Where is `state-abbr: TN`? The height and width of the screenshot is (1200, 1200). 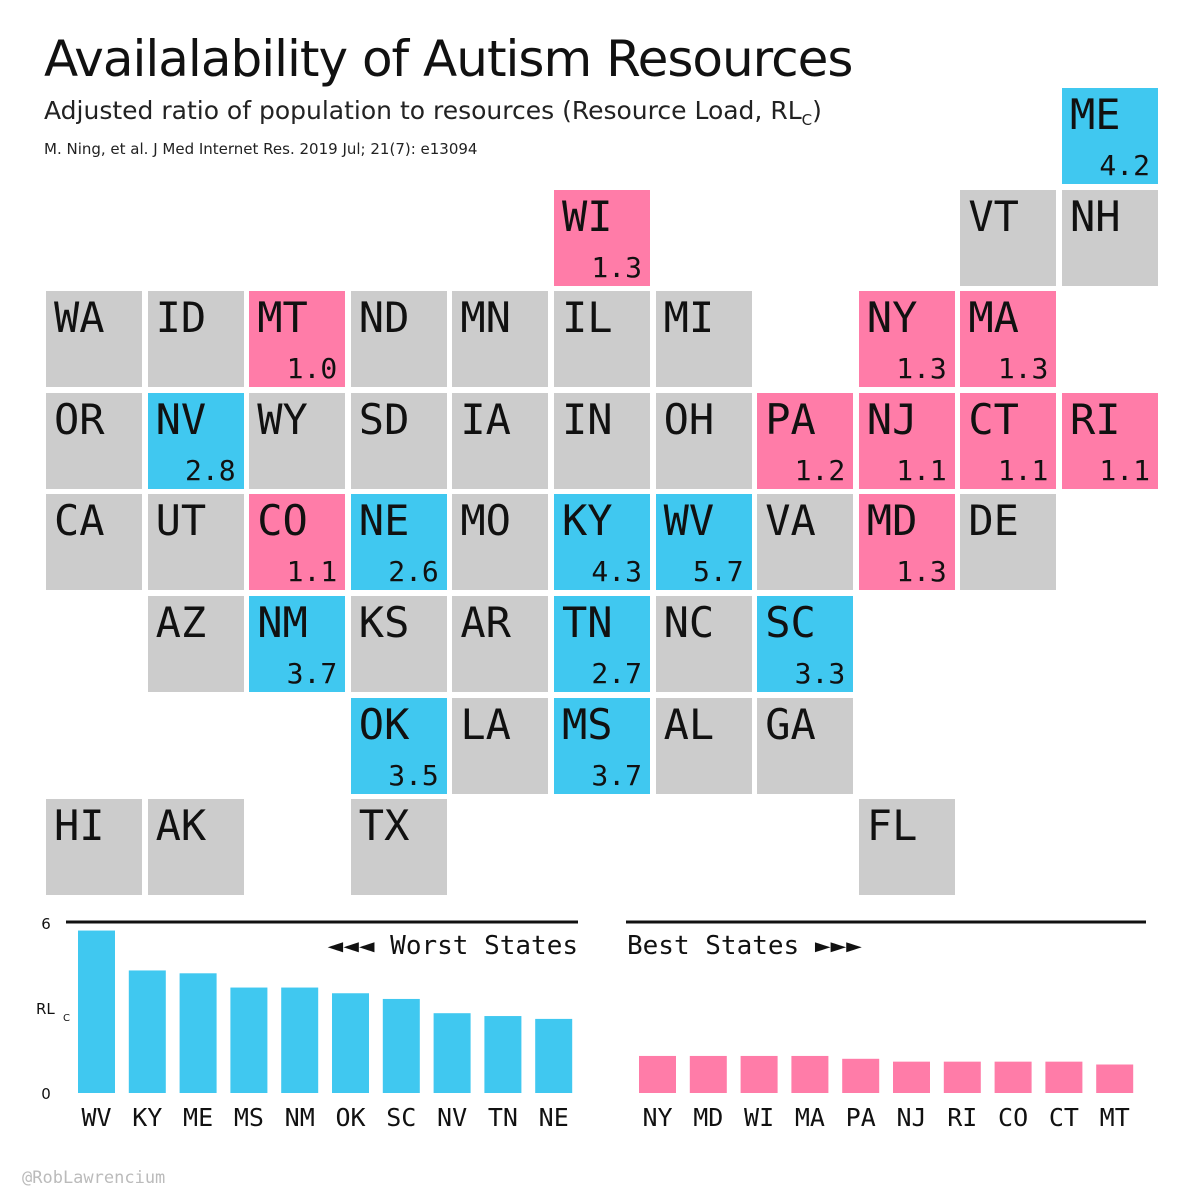
state-abbr: TN is located at coordinates (587, 622).